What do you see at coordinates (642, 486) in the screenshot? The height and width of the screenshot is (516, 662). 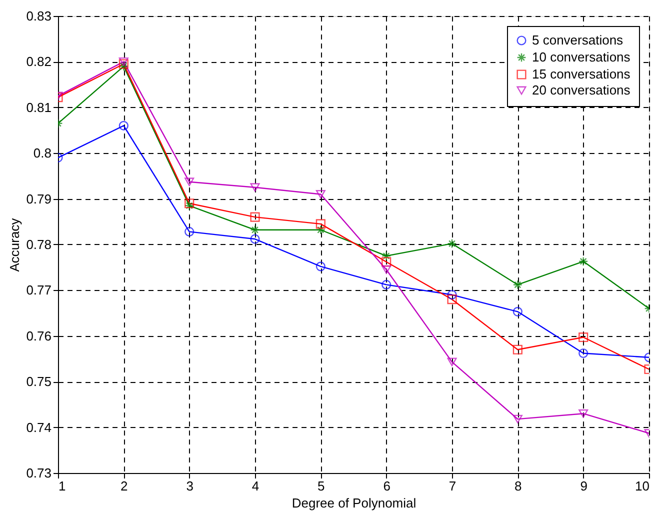 I see `x-tick-label: 10` at bounding box center [642, 486].